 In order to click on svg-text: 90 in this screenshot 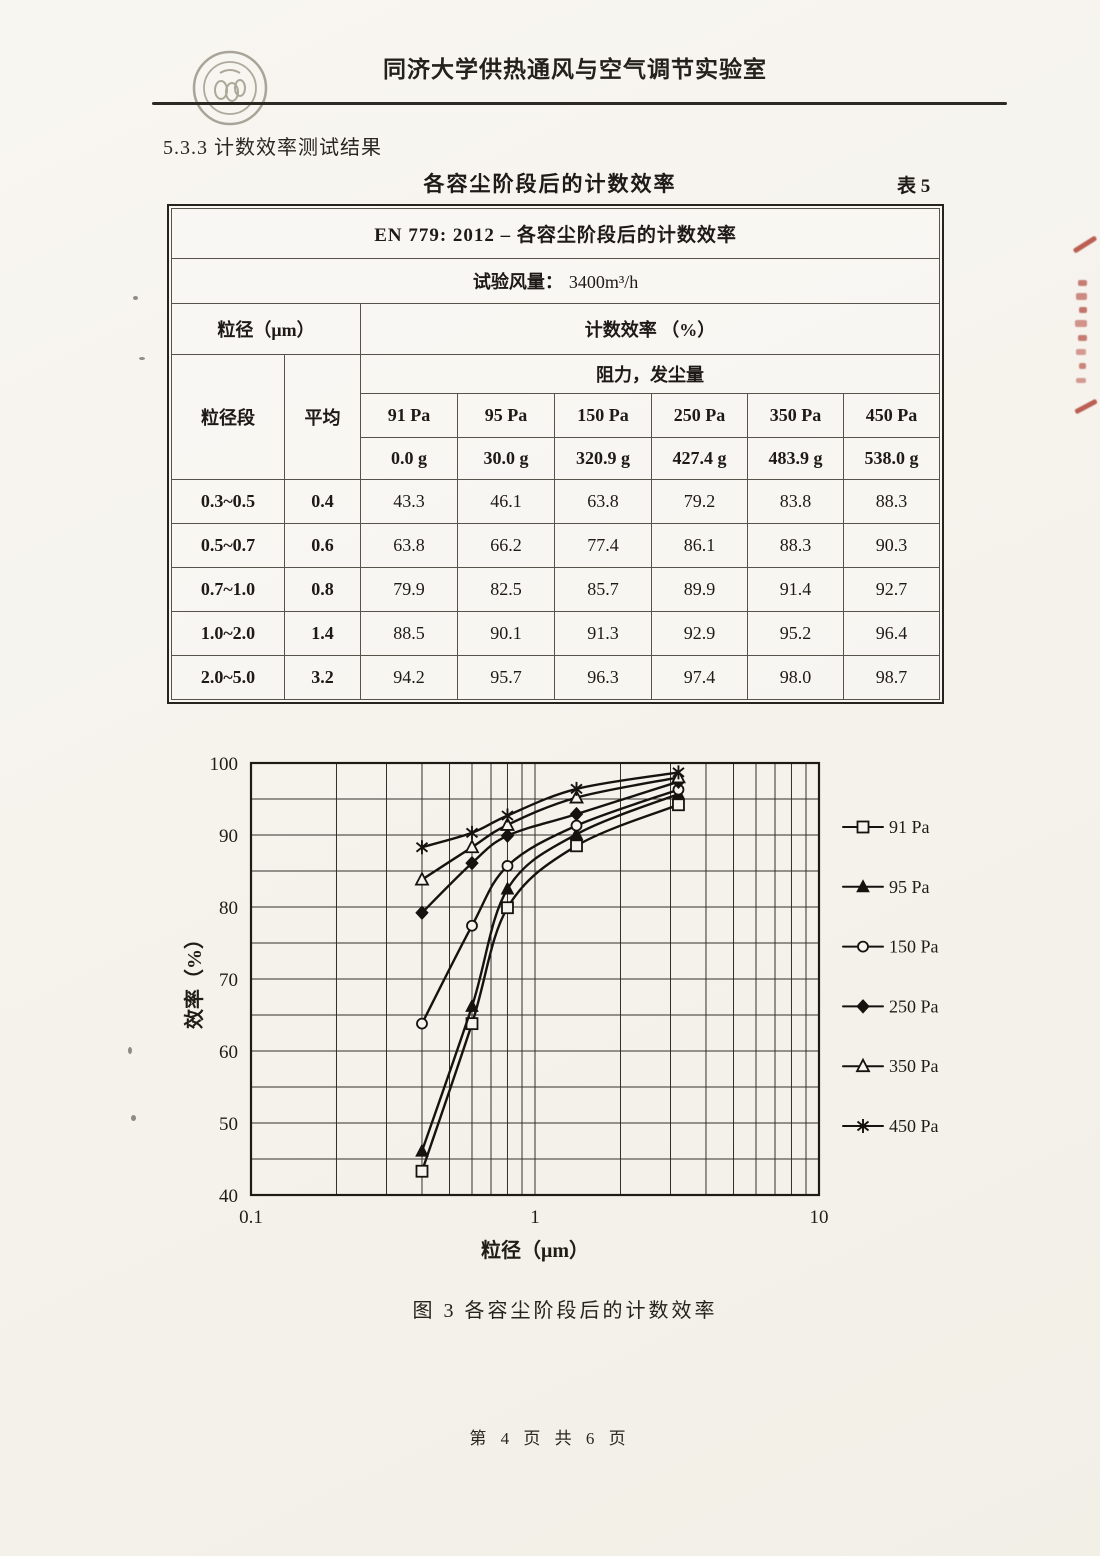, I will do `click(228, 836)`.